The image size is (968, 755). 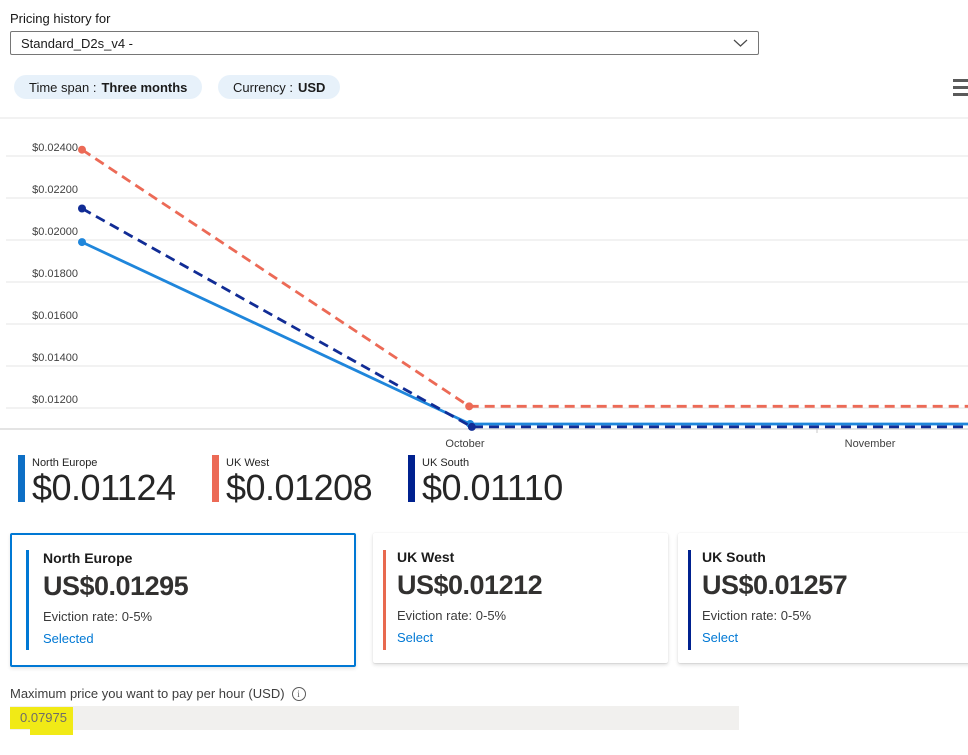 I want to click on legend-item-uk-west: UK West $0.01208, so click(x=292, y=481).